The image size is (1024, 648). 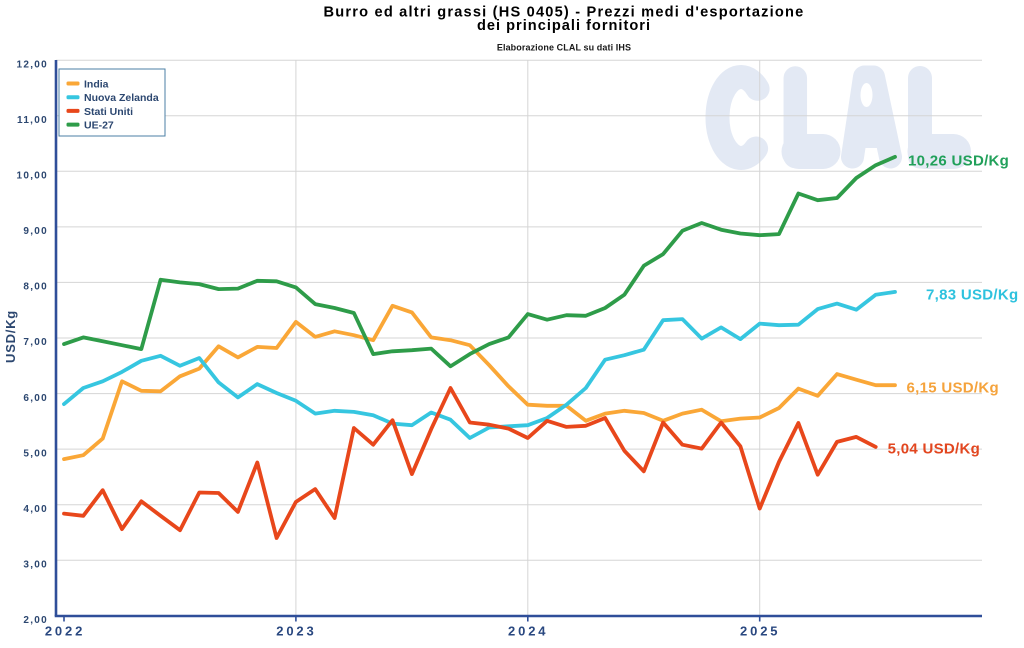 What do you see at coordinates (35, 231) in the screenshot?
I see `svg-text: 9,00` at bounding box center [35, 231].